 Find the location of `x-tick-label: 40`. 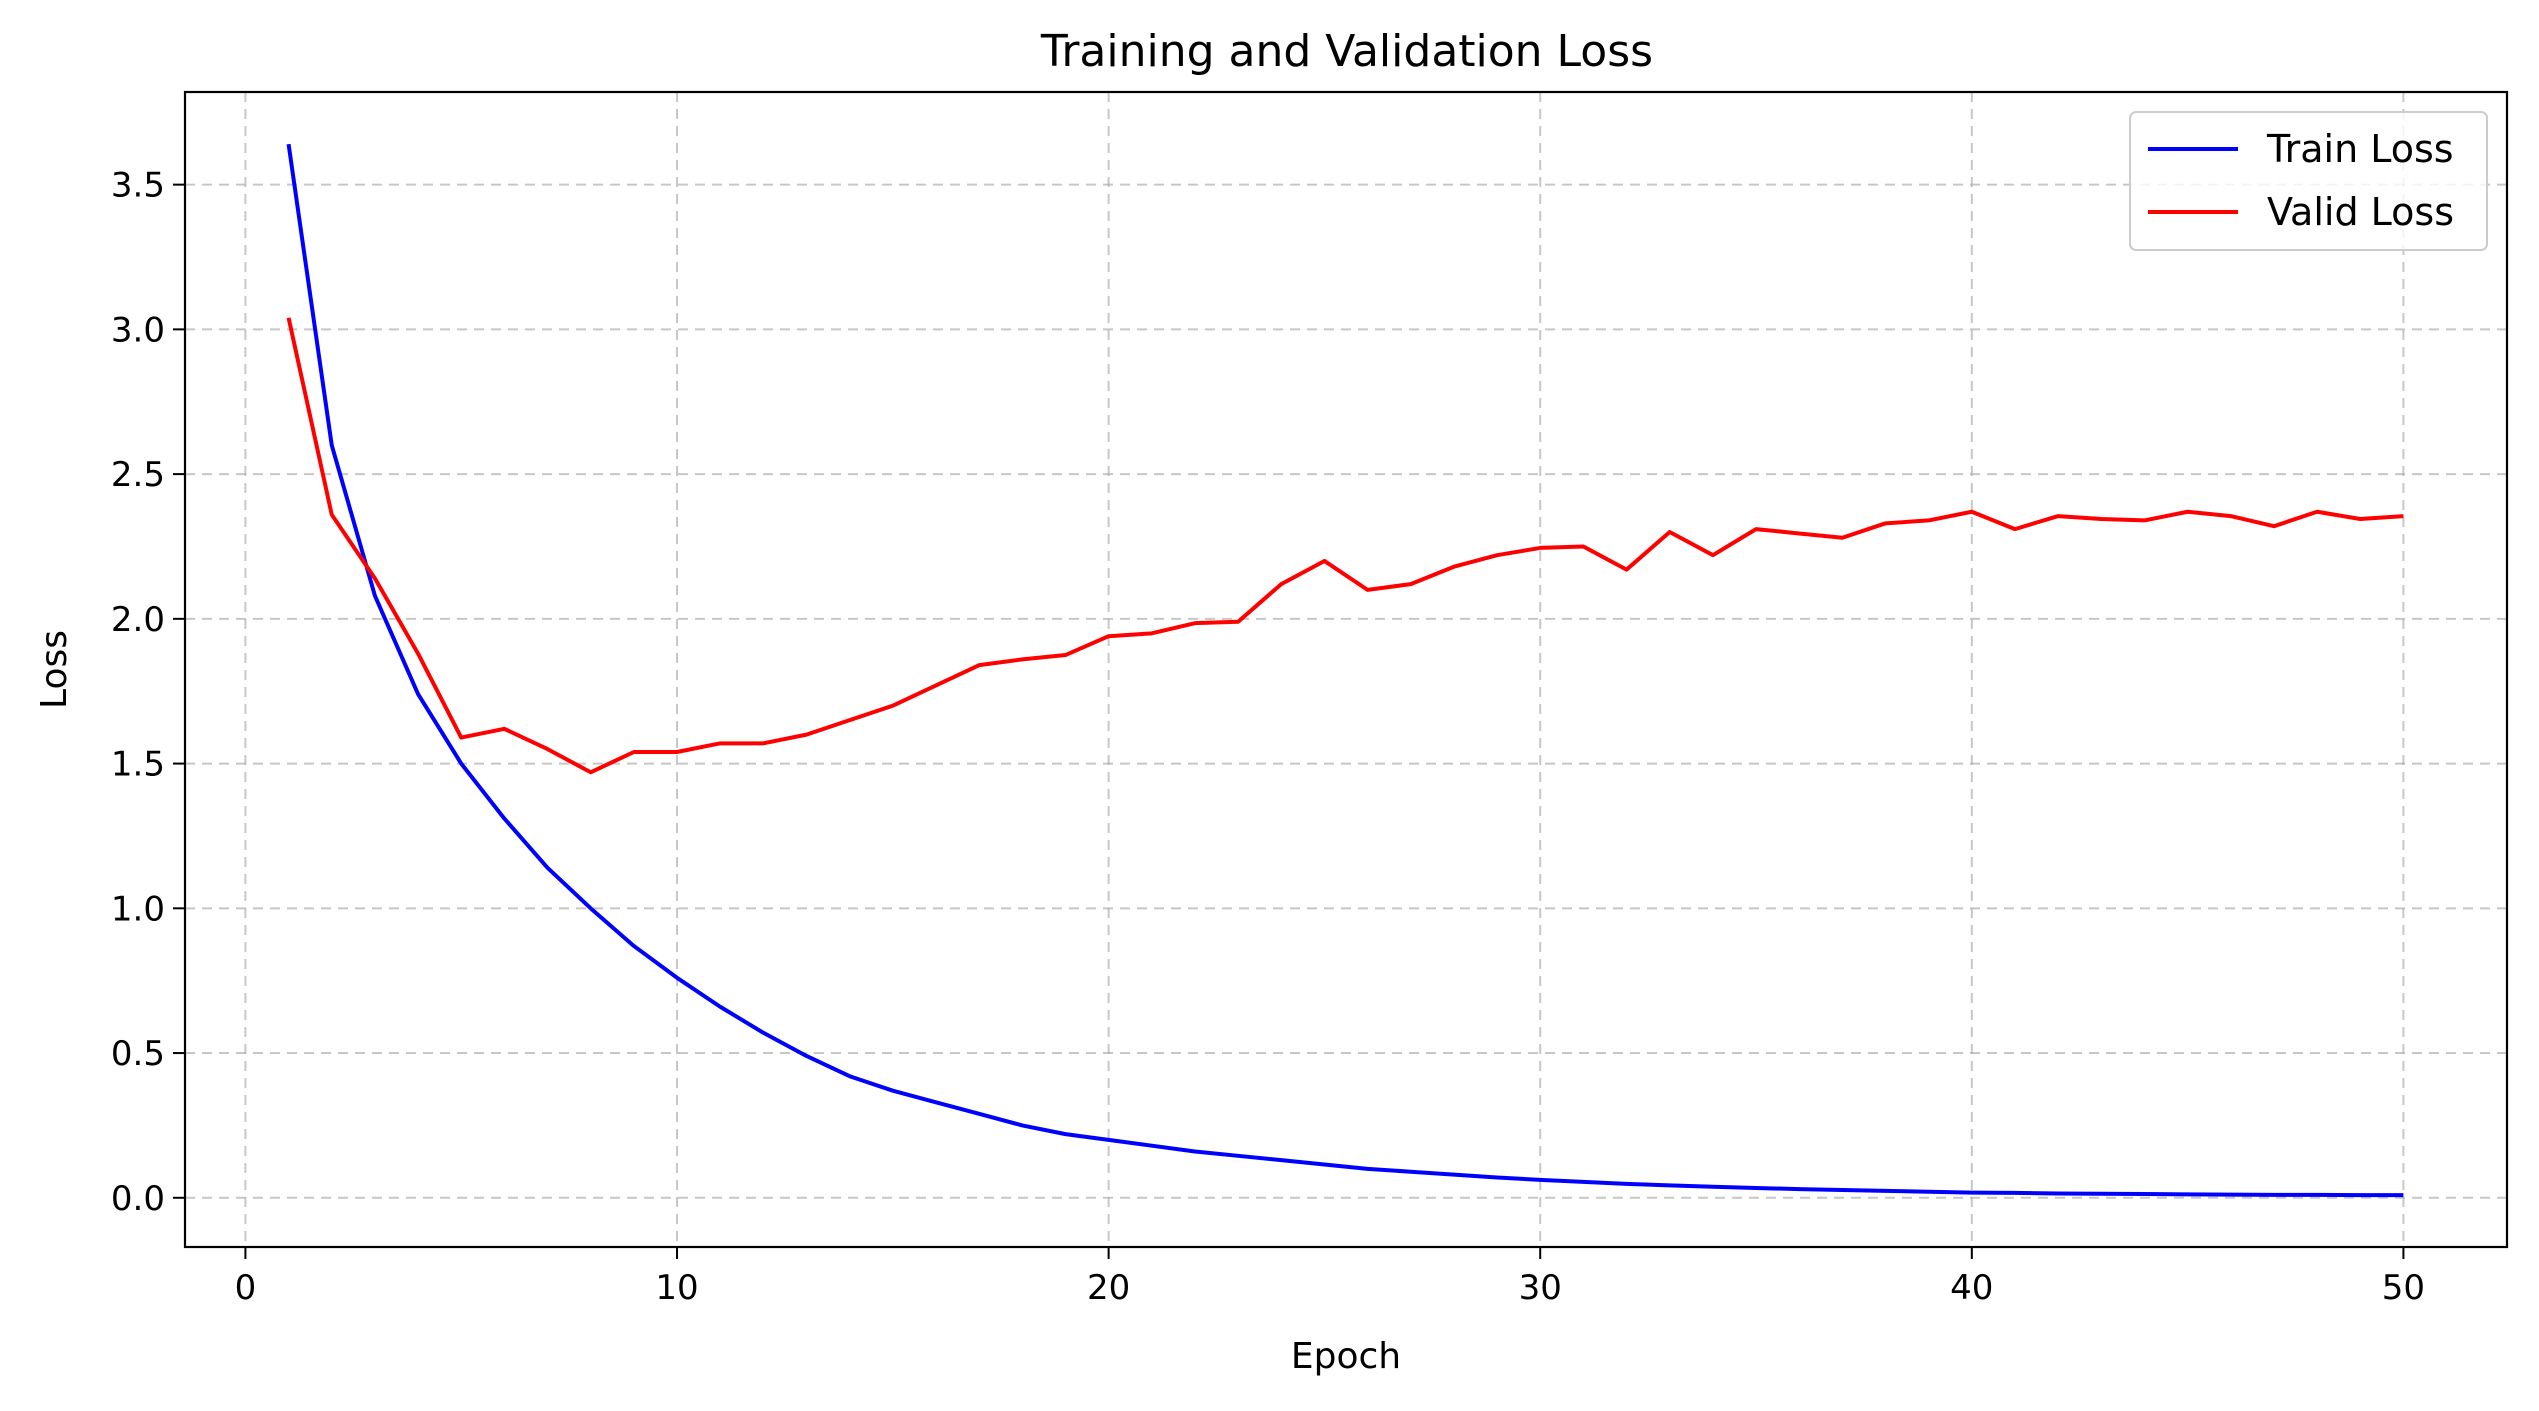

x-tick-label: 40 is located at coordinates (1971, 1288).